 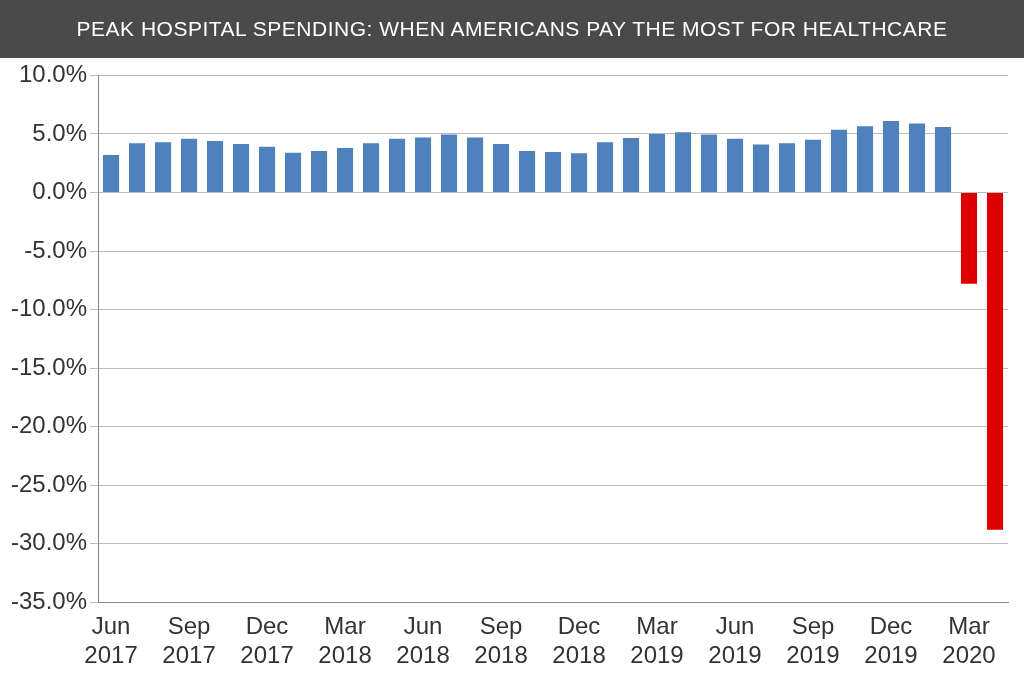 I want to click on x-tick-label: Jun 2019, so click(x=735, y=640).